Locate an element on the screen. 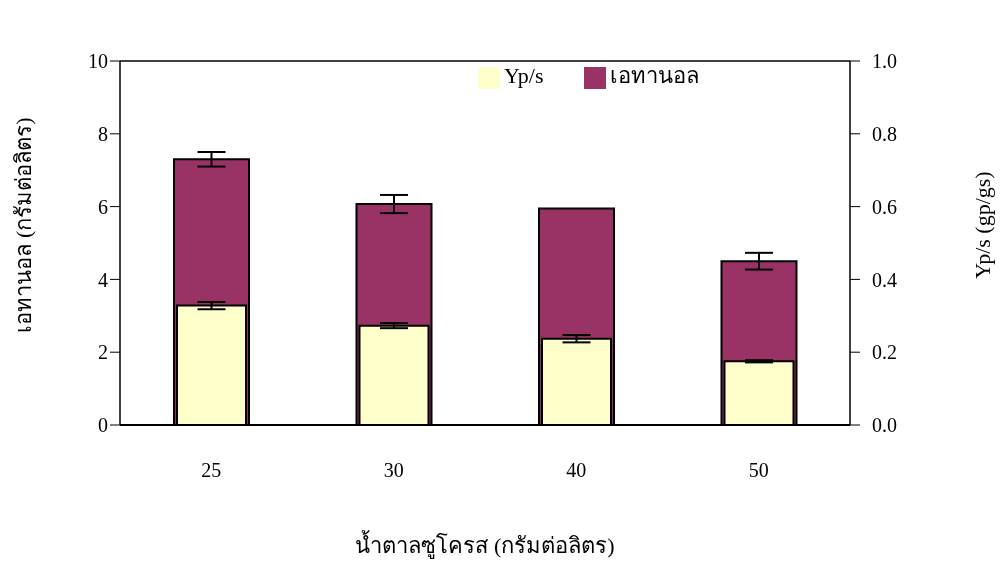  y2-tick-label: 0.8 is located at coordinates (884, 133).